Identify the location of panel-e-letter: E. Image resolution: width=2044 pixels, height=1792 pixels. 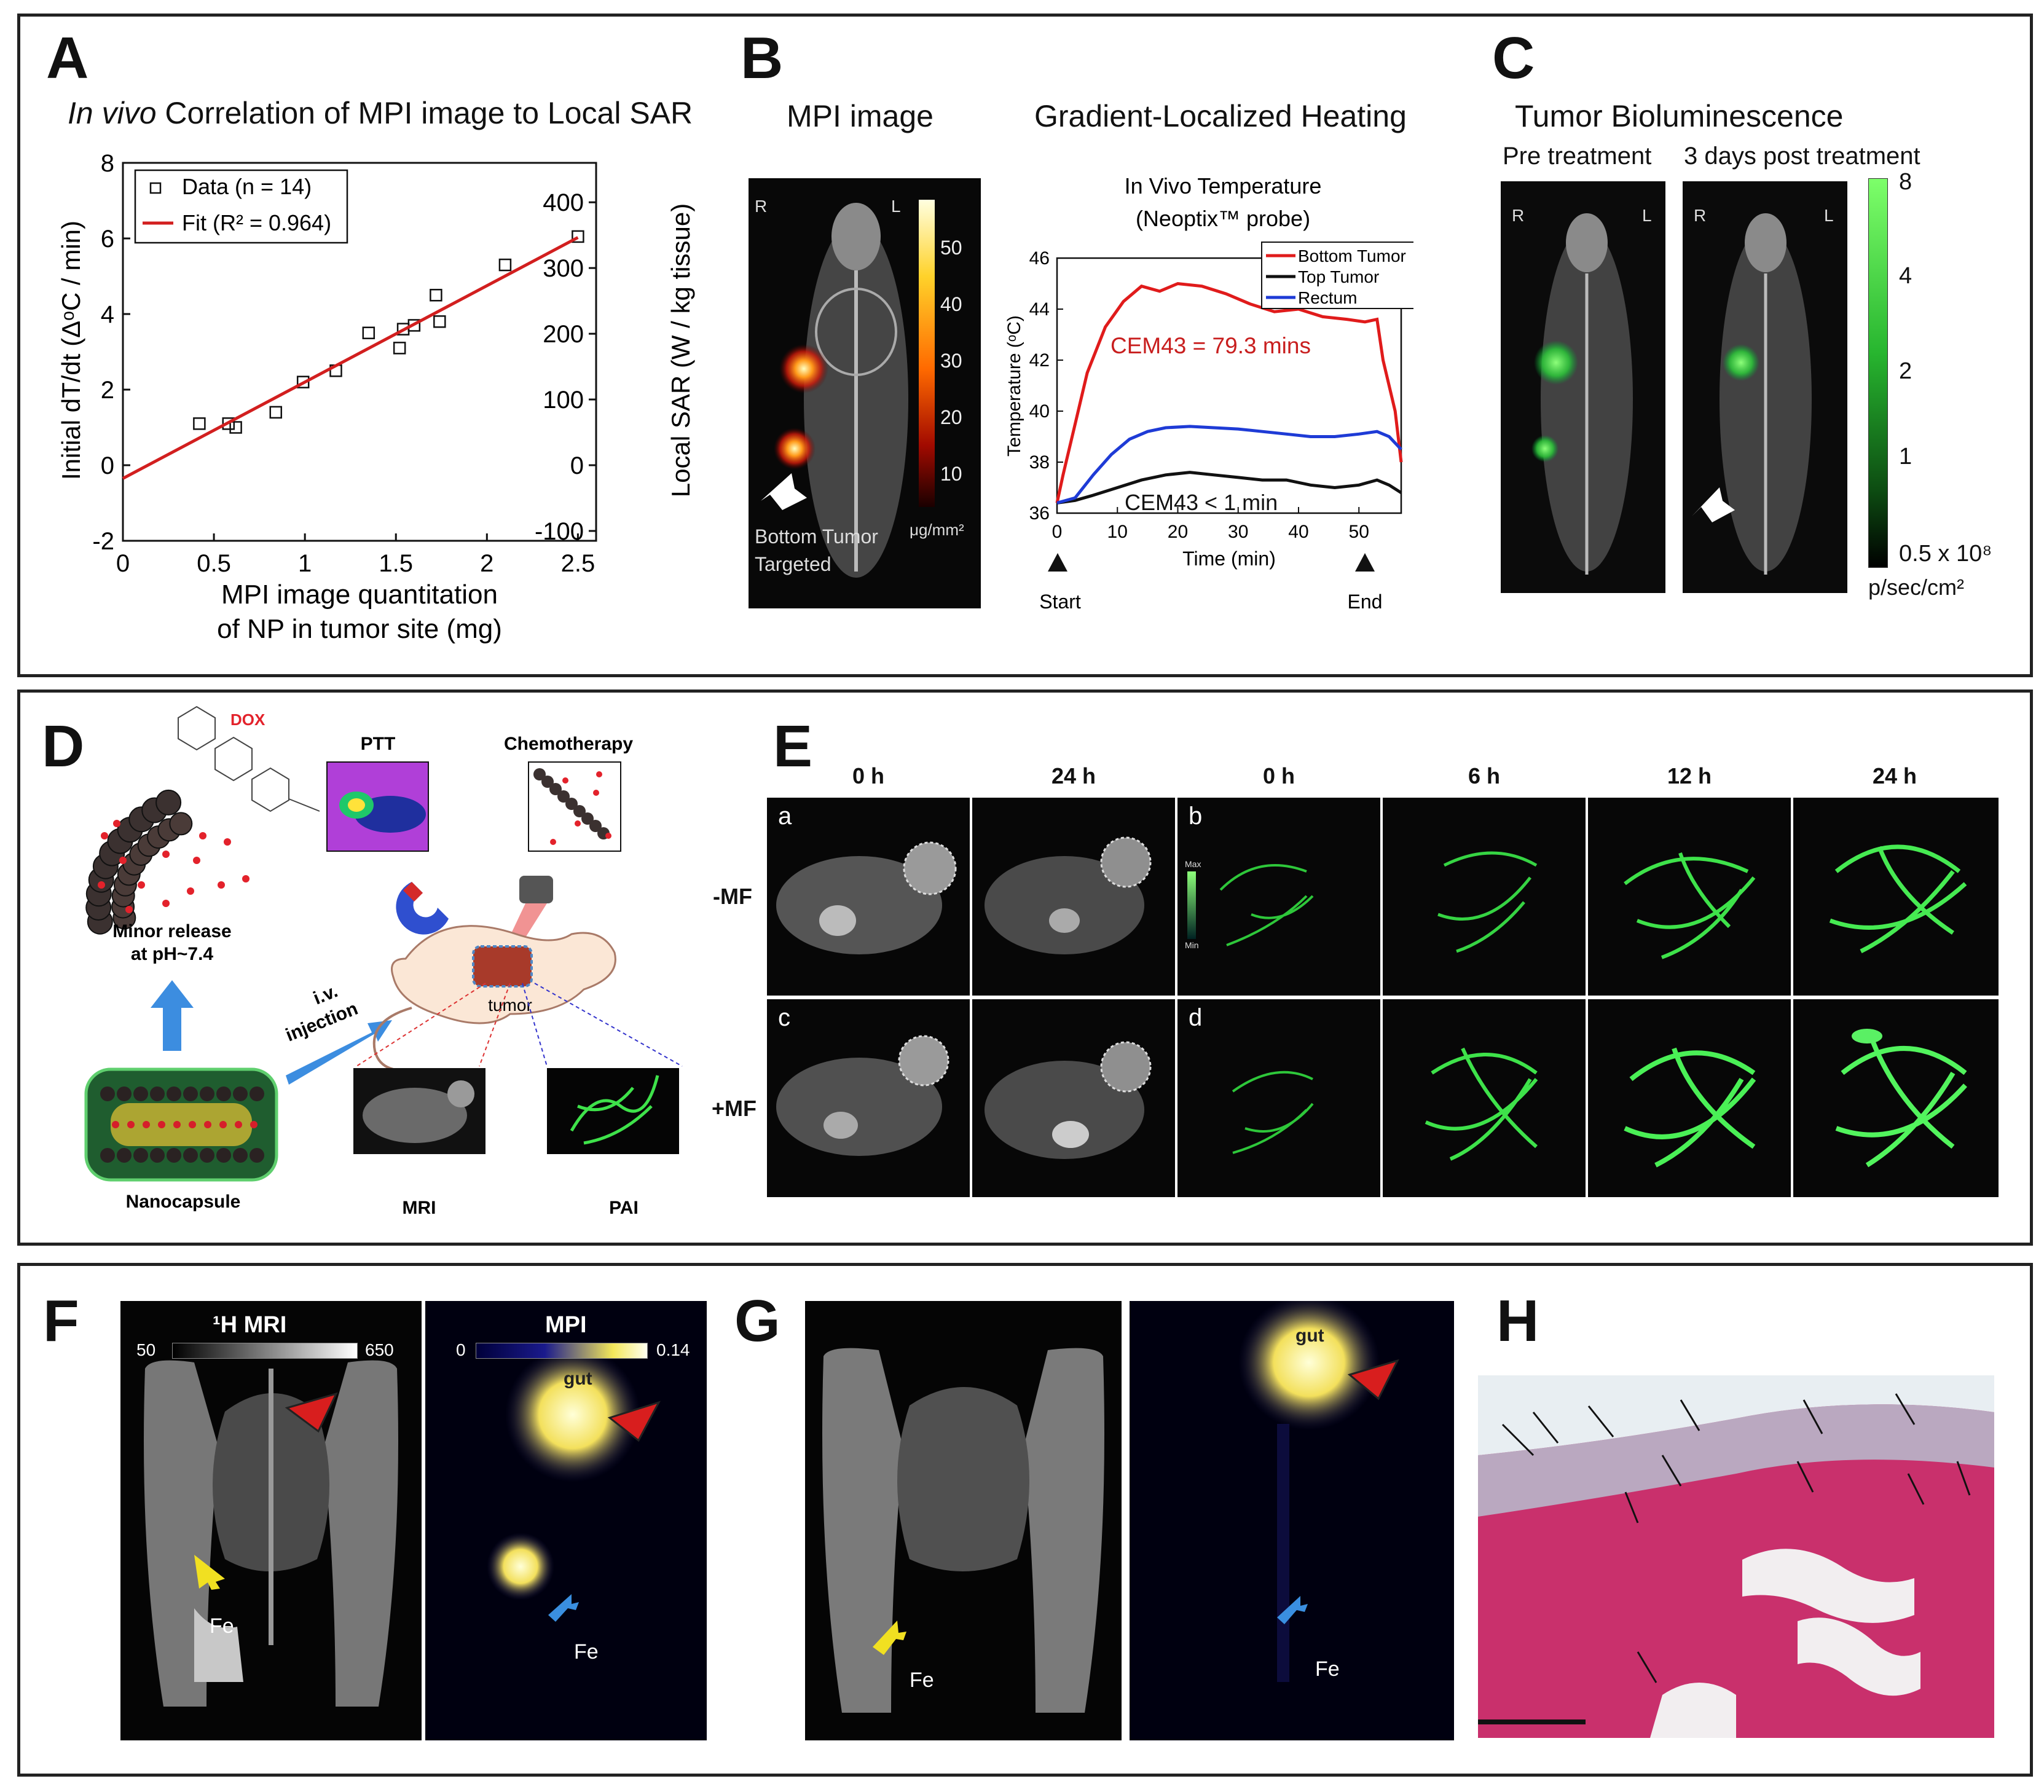
(793, 746).